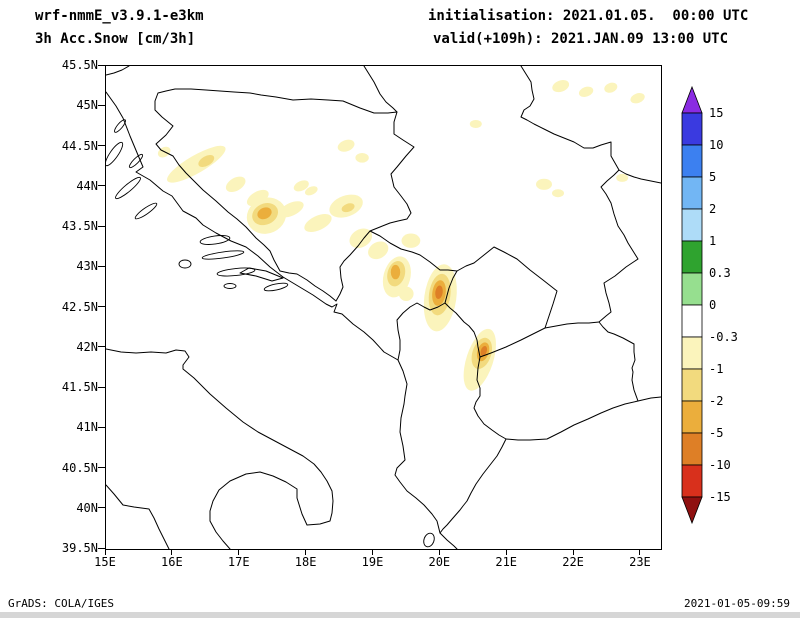 The height and width of the screenshot is (618, 800). Describe the element at coordinates (716, 145) in the screenshot. I see `colorbar-label: 10` at that location.